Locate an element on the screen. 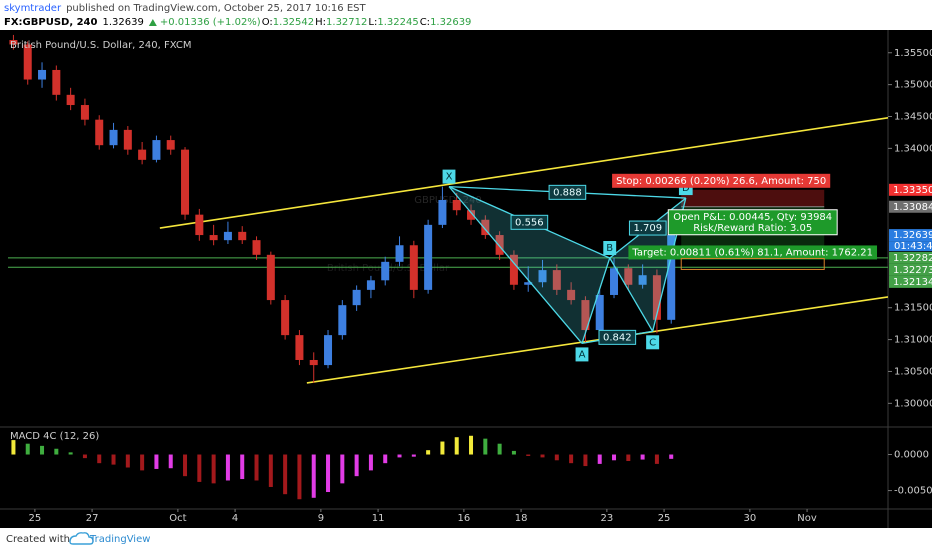  price-label: 1.32273 is located at coordinates (912, 270).